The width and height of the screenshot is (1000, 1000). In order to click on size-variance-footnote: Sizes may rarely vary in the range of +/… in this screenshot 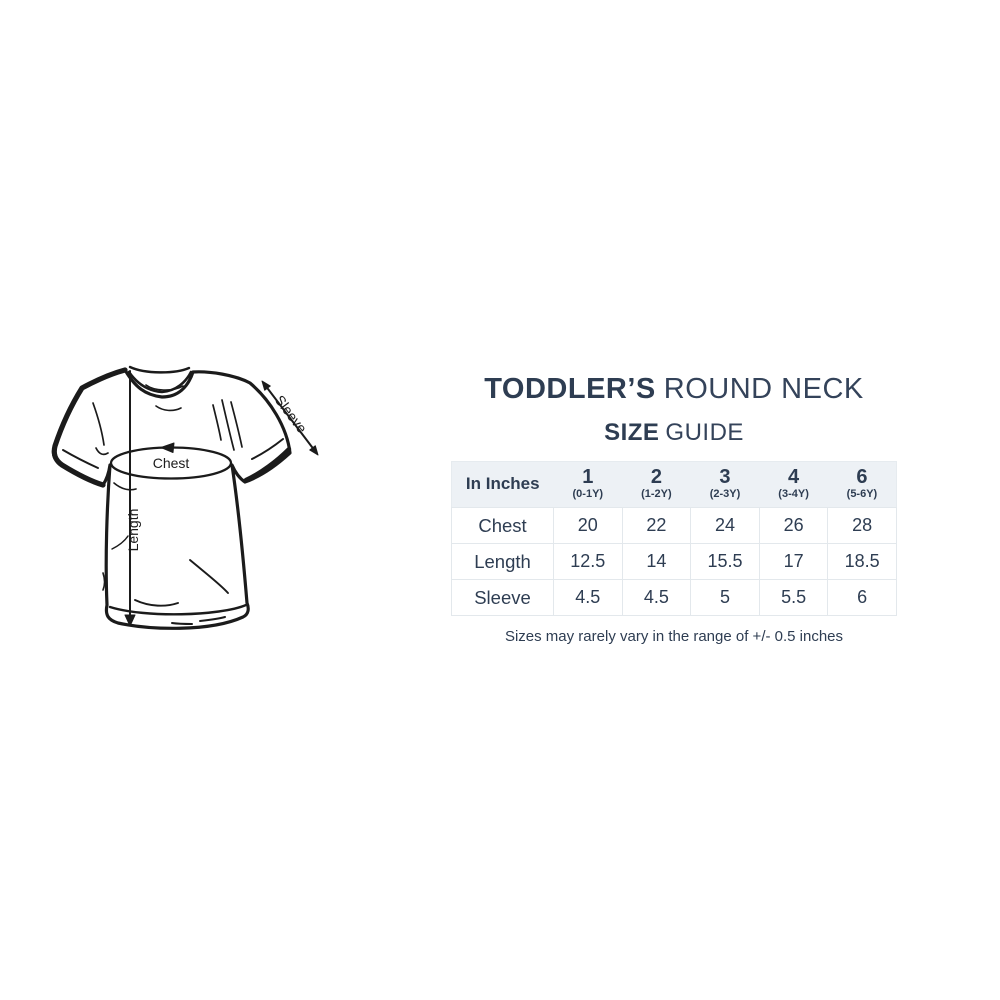, I will do `click(674, 636)`.